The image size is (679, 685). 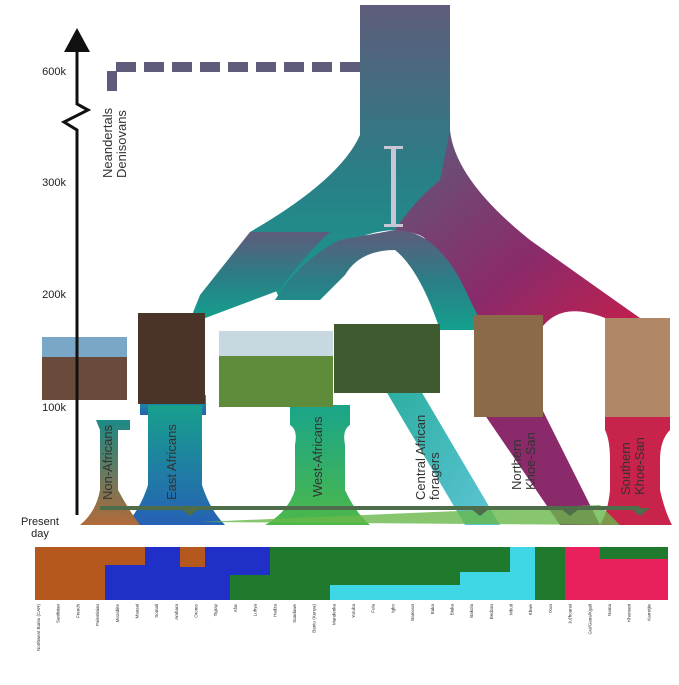 I want to click on population-label: Karretjie, so click(x=648, y=612).